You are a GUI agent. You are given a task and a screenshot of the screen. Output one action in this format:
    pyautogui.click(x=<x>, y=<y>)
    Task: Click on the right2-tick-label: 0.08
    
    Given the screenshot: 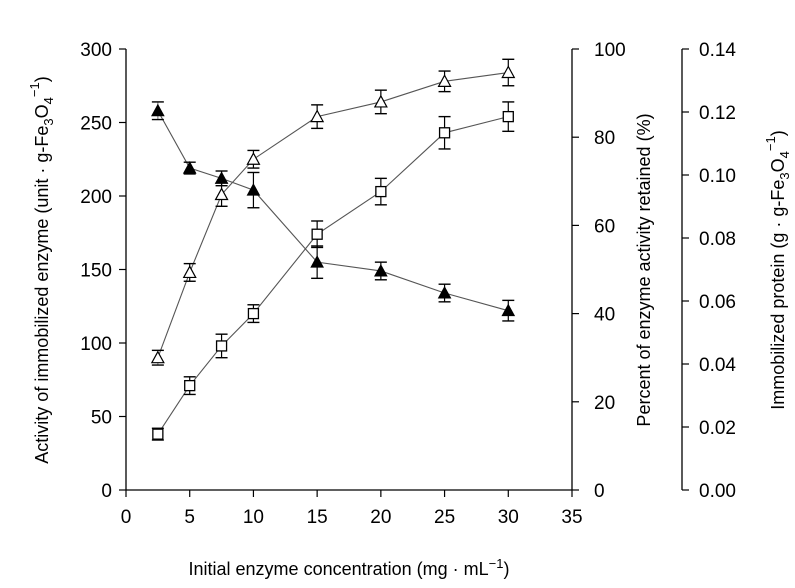 What is the action you would take?
    pyautogui.click(x=717, y=239)
    